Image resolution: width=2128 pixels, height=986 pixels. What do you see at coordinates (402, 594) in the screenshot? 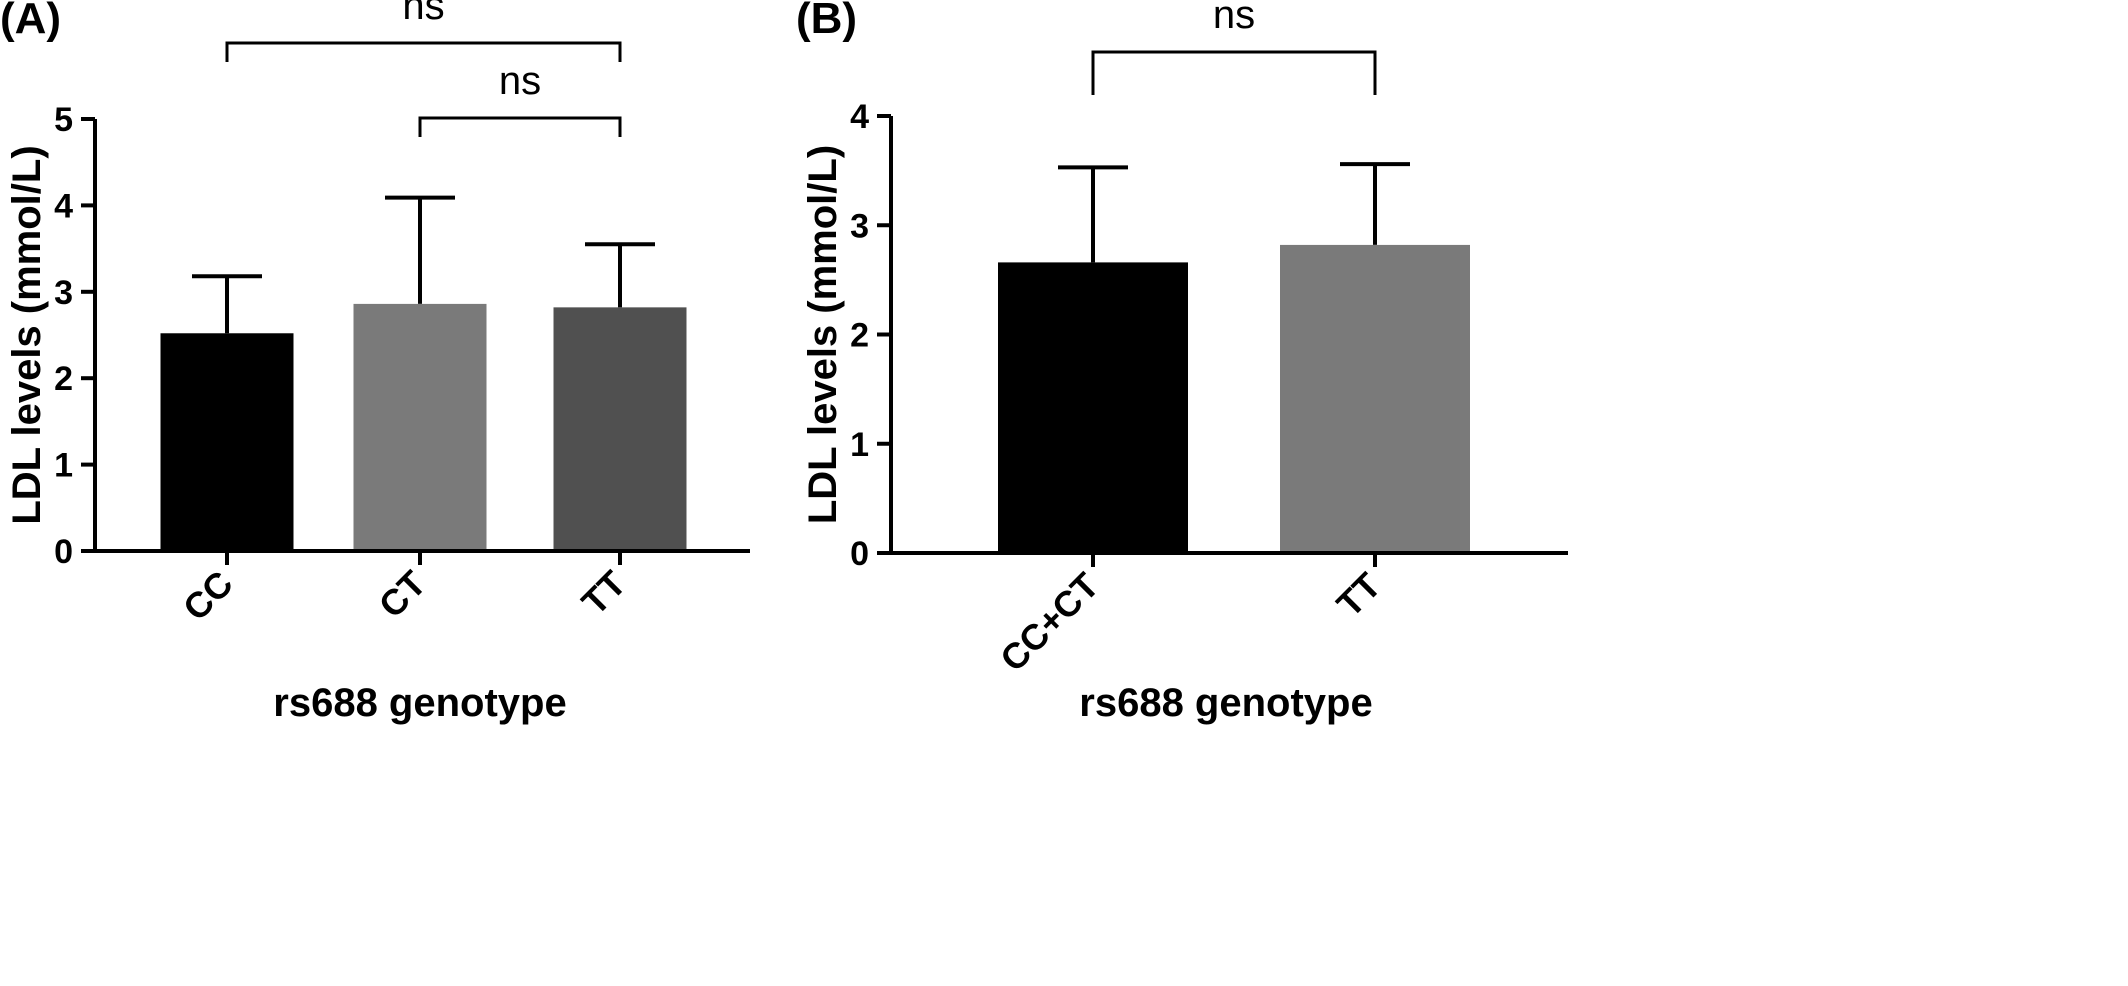
I see `x-tick-label: CT` at bounding box center [402, 594].